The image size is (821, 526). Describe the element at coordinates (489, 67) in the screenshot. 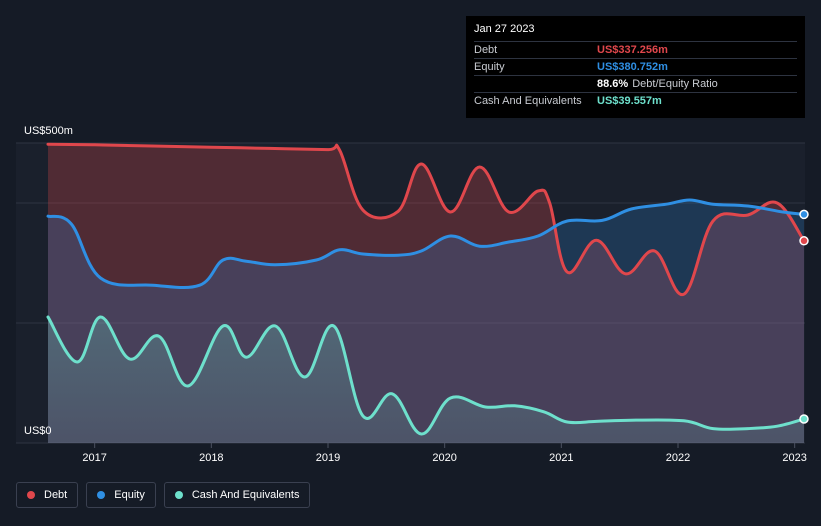

I see `tooltip-equity-label: Equity` at that location.